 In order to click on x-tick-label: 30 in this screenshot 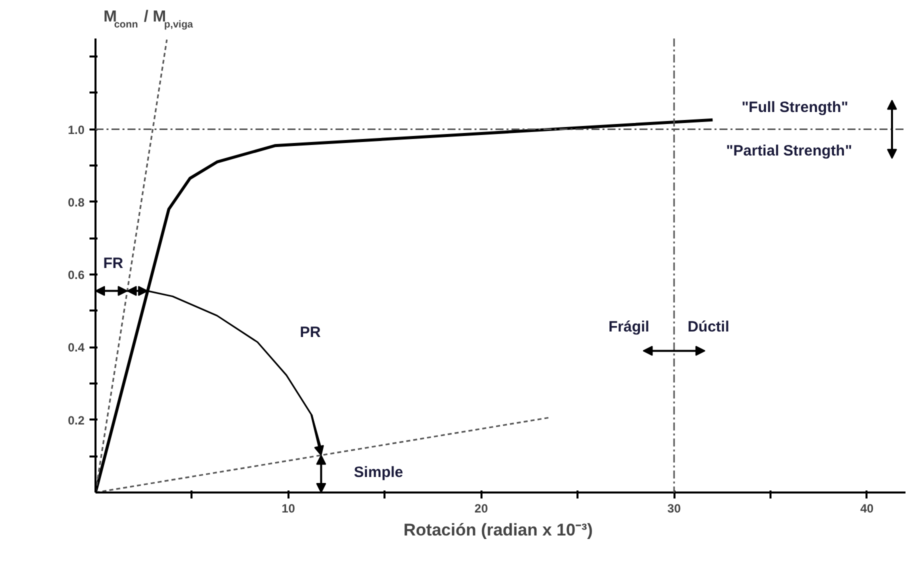, I will do `click(674, 509)`.